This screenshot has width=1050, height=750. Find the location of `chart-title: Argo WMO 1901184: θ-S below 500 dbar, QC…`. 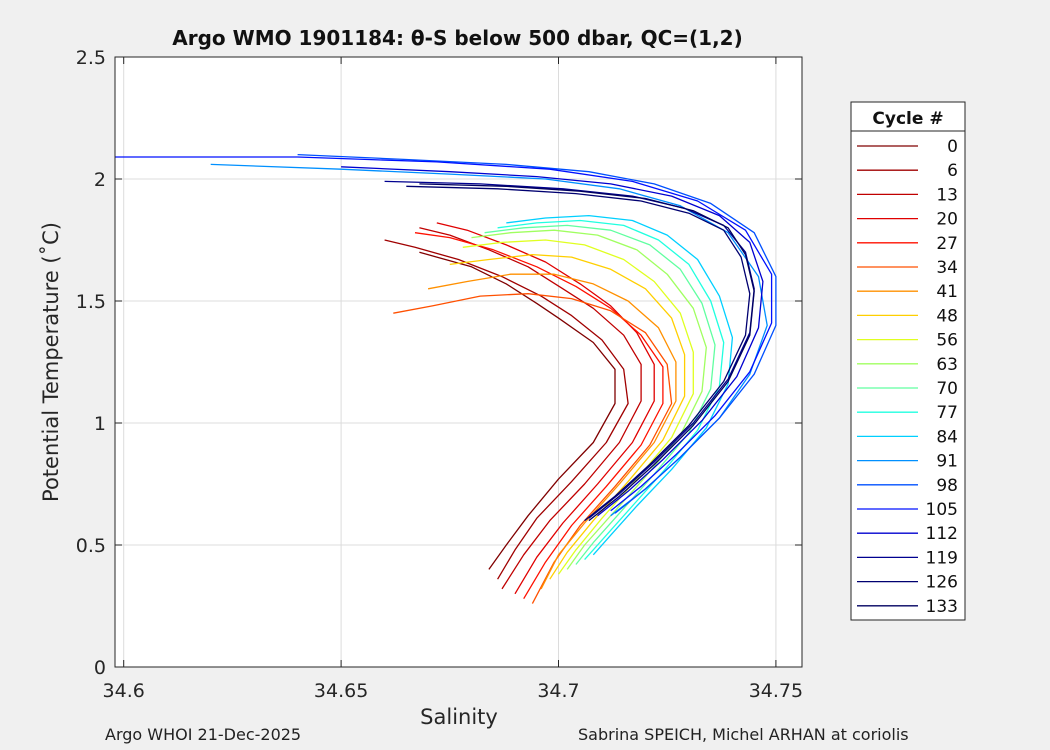

chart-title: Argo WMO 1901184: θ-S below 500 dbar, QC… is located at coordinates (457, 38).